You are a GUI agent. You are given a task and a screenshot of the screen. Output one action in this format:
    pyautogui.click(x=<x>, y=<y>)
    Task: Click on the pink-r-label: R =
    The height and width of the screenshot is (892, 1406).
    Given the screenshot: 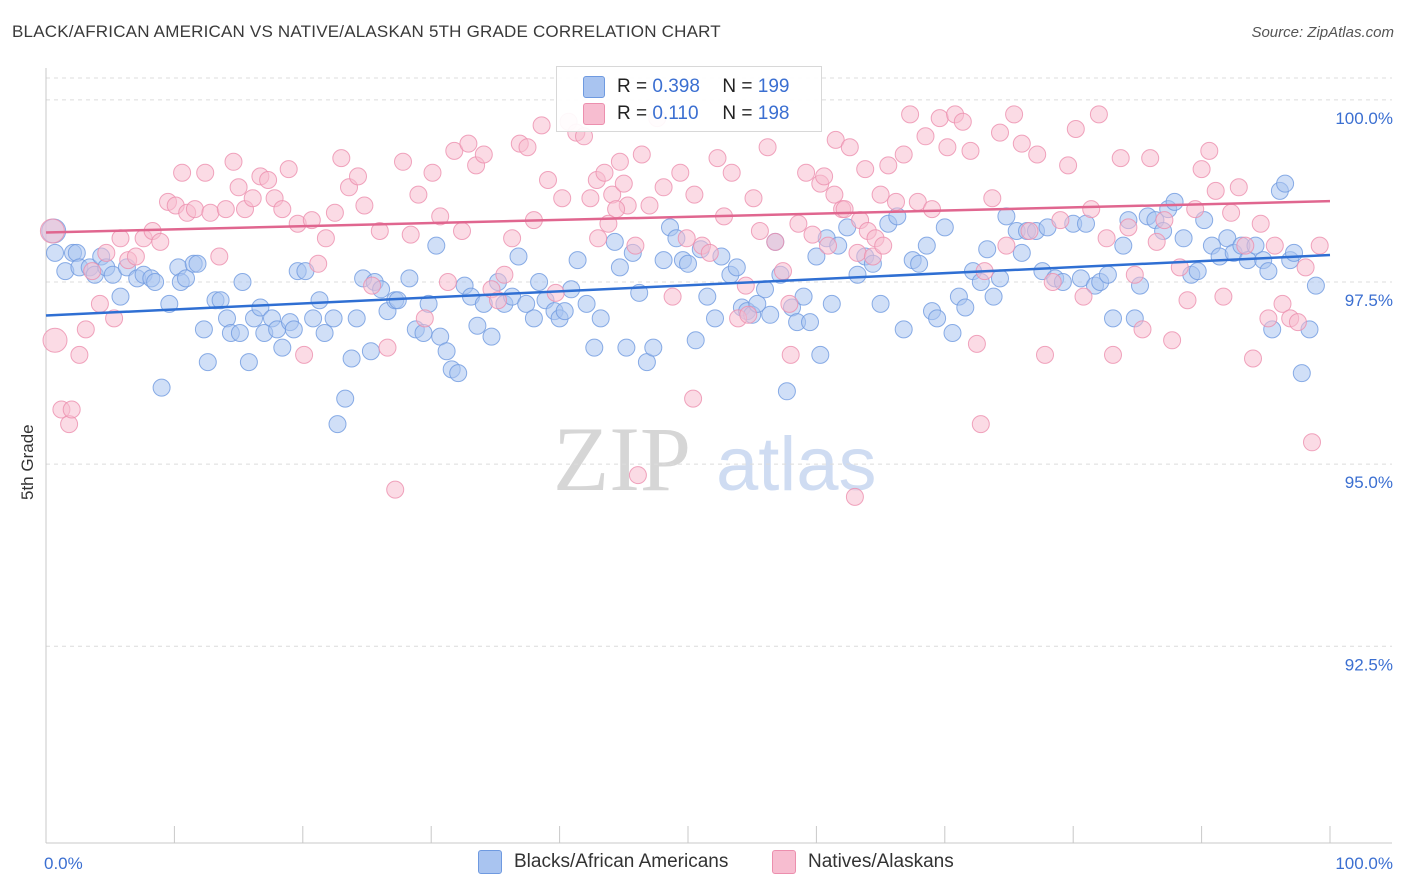 What is the action you would take?
    pyautogui.click(x=632, y=113)
    